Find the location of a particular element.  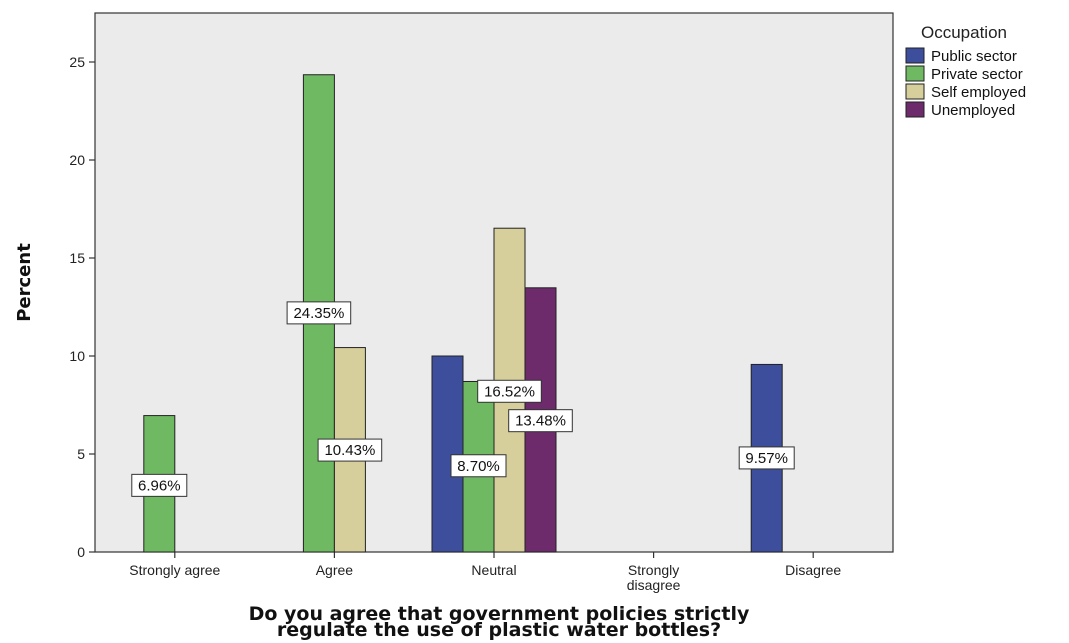

x-category-label-line: Agree is located at coordinates (335, 570).